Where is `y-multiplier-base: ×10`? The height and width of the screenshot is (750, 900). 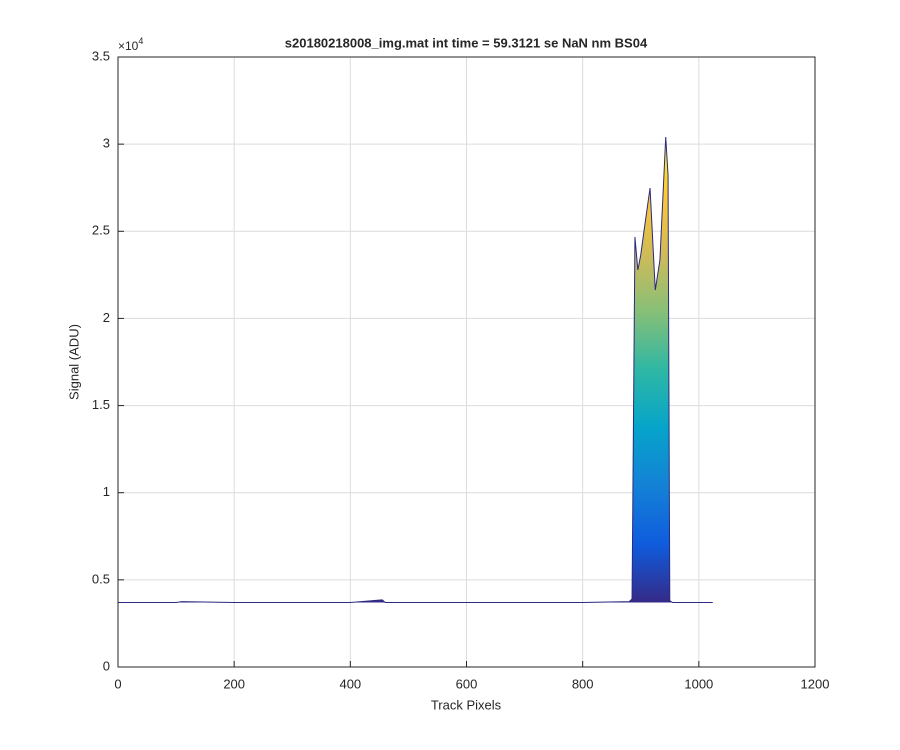
y-multiplier-base: ×10 is located at coordinates (128, 46).